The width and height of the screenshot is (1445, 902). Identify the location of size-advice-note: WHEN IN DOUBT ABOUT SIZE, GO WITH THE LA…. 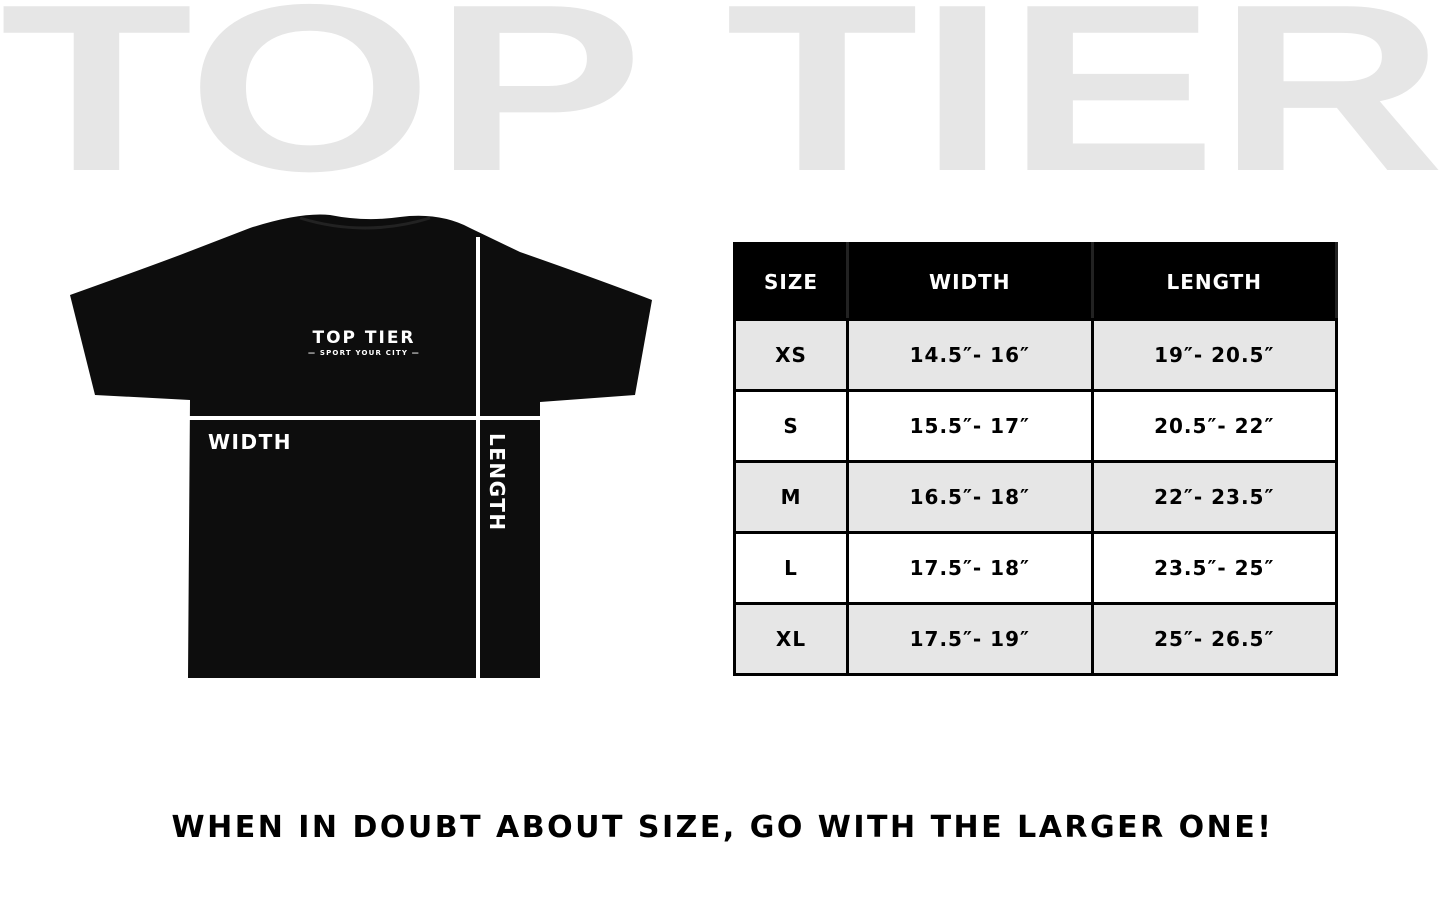
(722, 827).